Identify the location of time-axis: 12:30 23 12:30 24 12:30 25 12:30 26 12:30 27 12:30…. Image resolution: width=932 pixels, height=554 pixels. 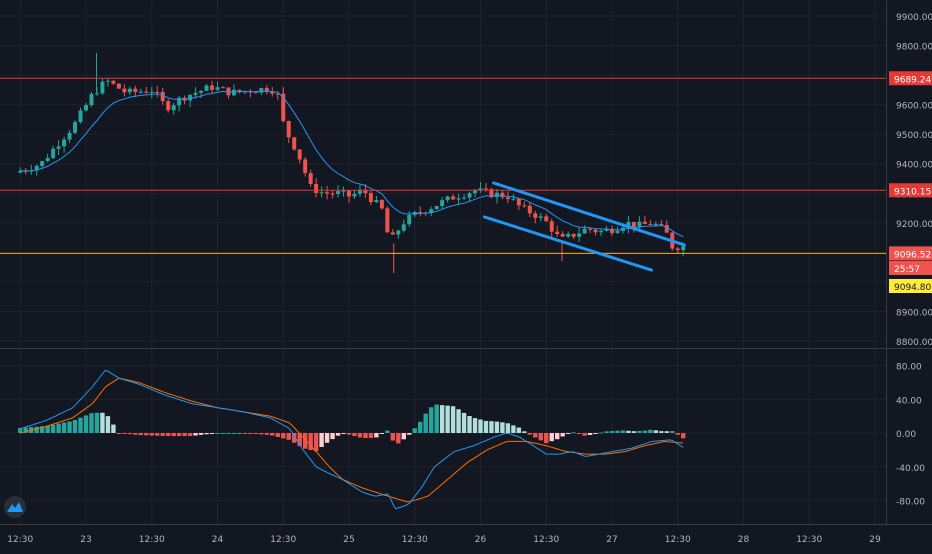
(444, 540).